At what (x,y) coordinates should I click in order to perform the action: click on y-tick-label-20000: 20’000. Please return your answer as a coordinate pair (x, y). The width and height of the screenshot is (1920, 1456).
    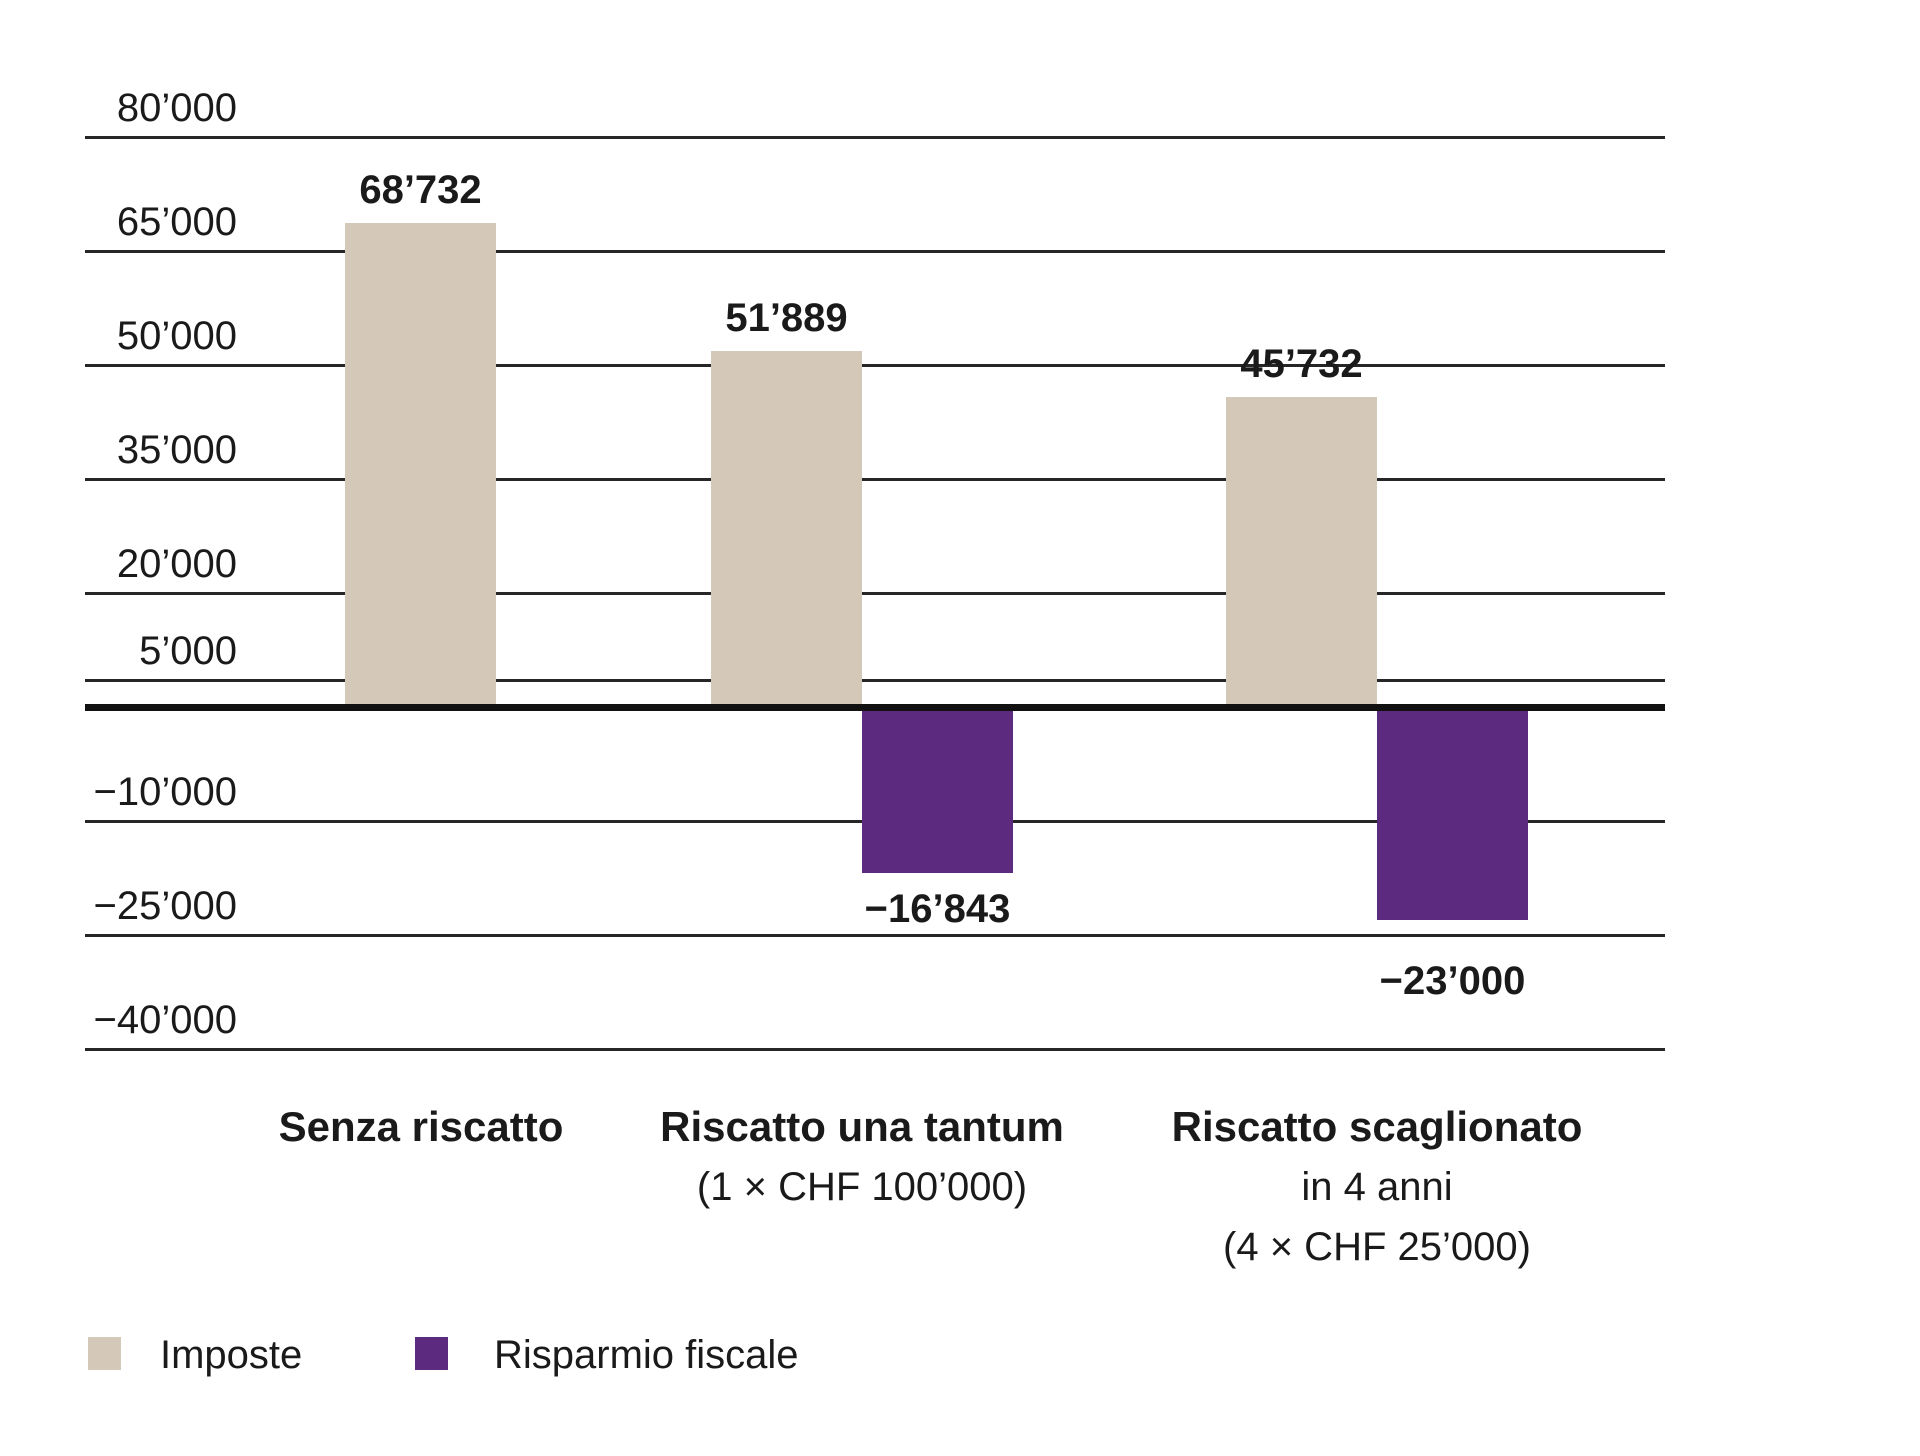
    Looking at the image, I should click on (176, 564).